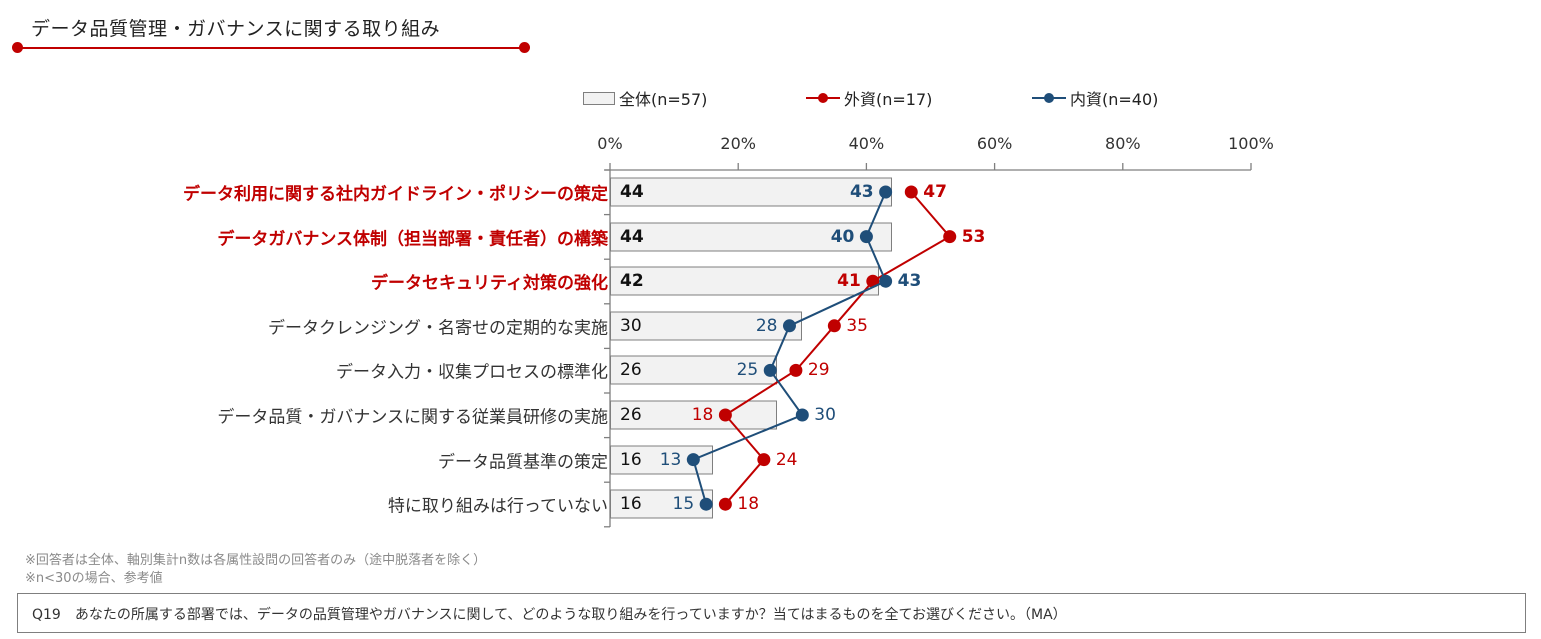 The image size is (1541, 639). I want to click on domestic-value-label: 30, so click(825, 415).